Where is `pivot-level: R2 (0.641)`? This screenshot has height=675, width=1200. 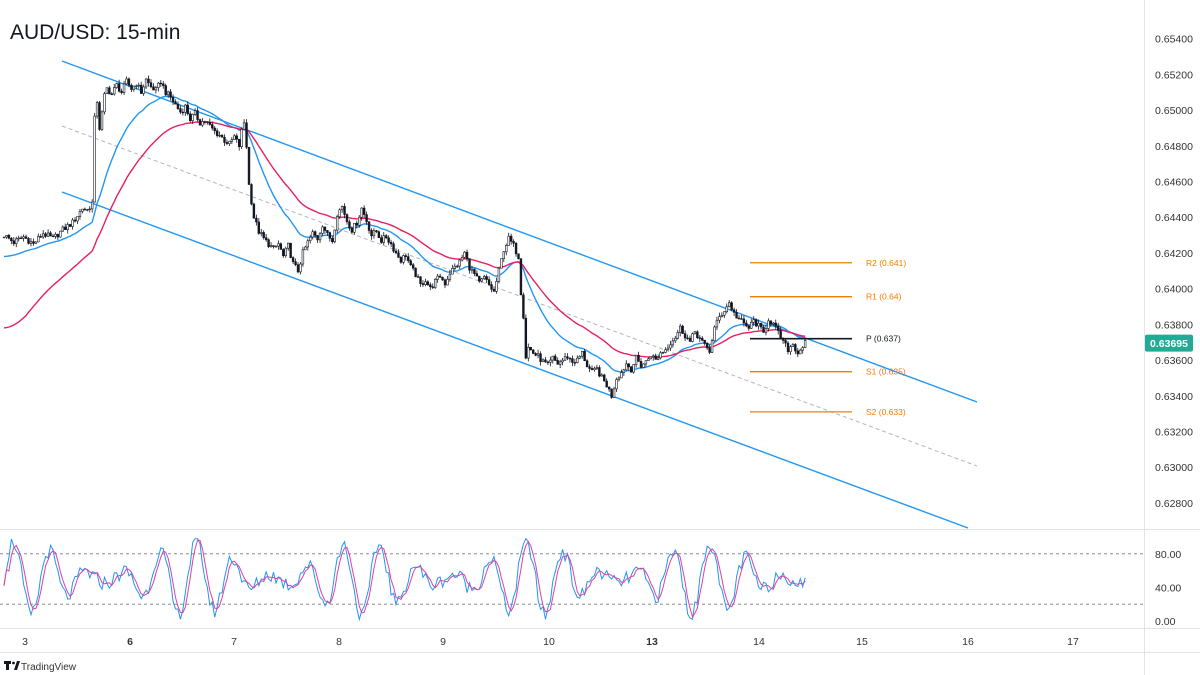 pivot-level: R2 (0.641) is located at coordinates (828, 263).